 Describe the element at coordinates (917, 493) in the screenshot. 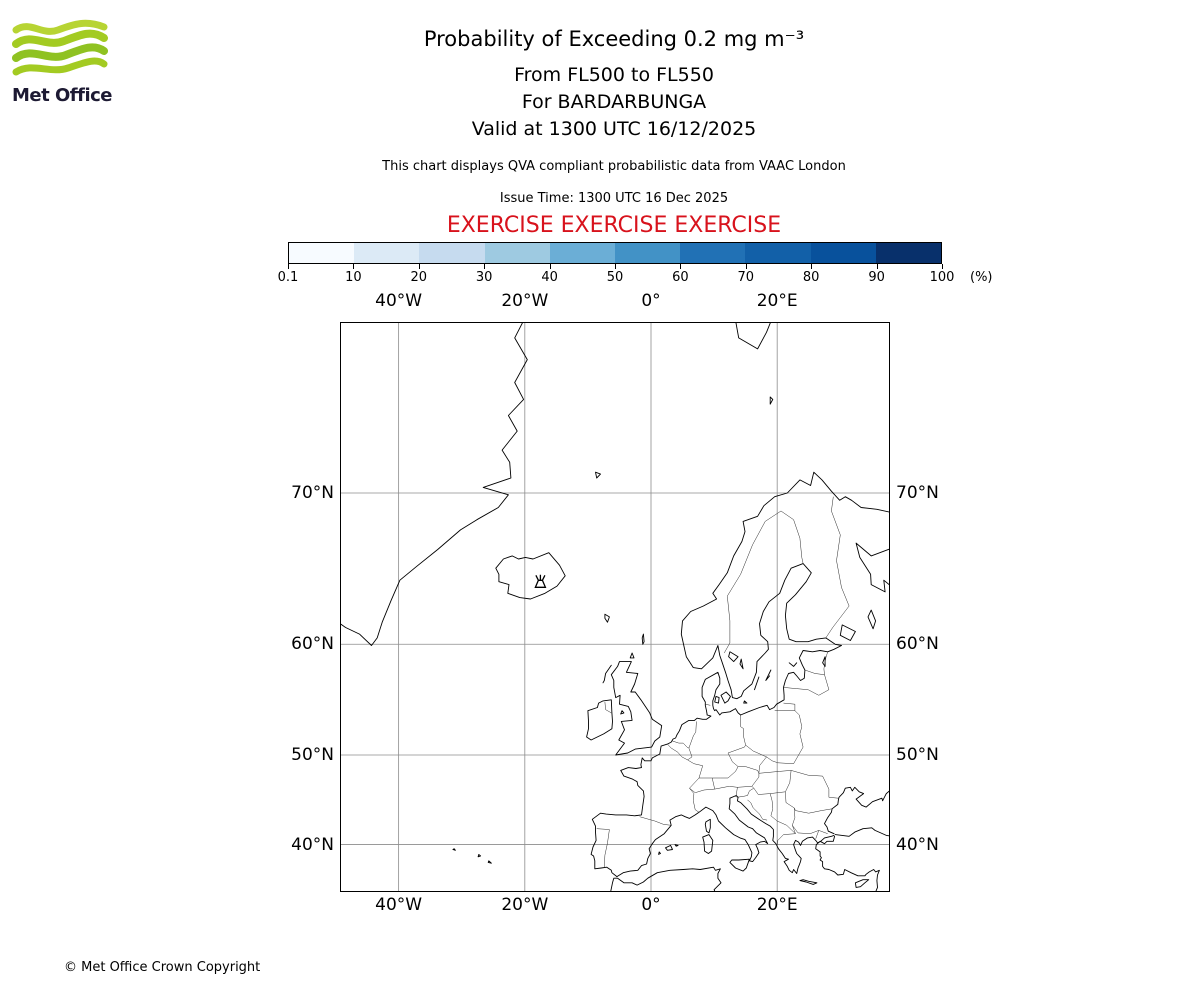

I see `y-axis-label-right: 70°N` at that location.